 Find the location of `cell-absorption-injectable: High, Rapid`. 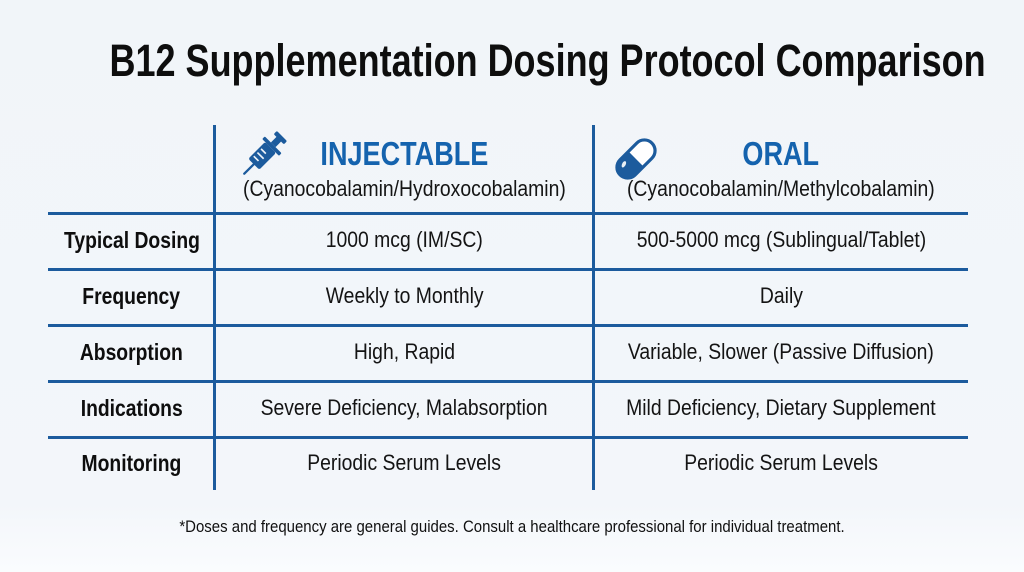

cell-absorption-injectable: High, Rapid is located at coordinates (404, 351).